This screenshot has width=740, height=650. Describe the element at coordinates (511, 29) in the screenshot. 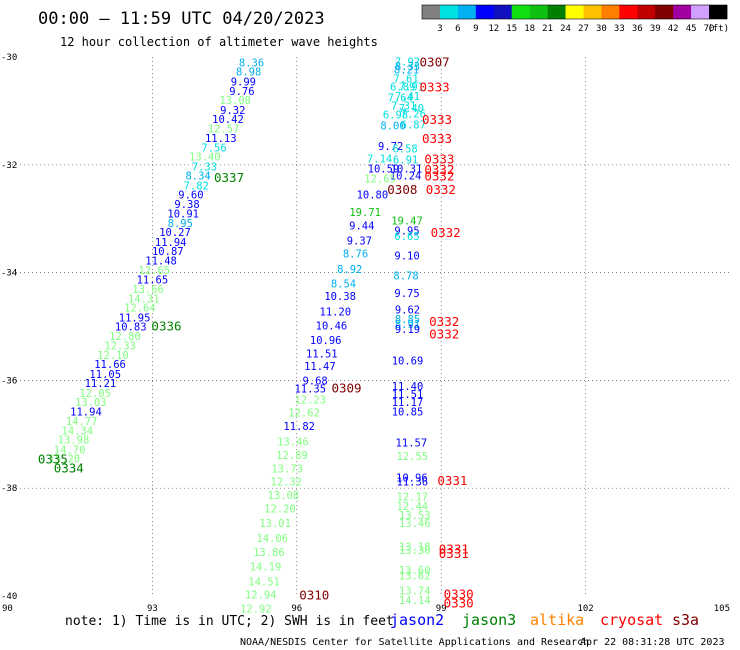

I see `colorbar-tick-label: 15` at that location.